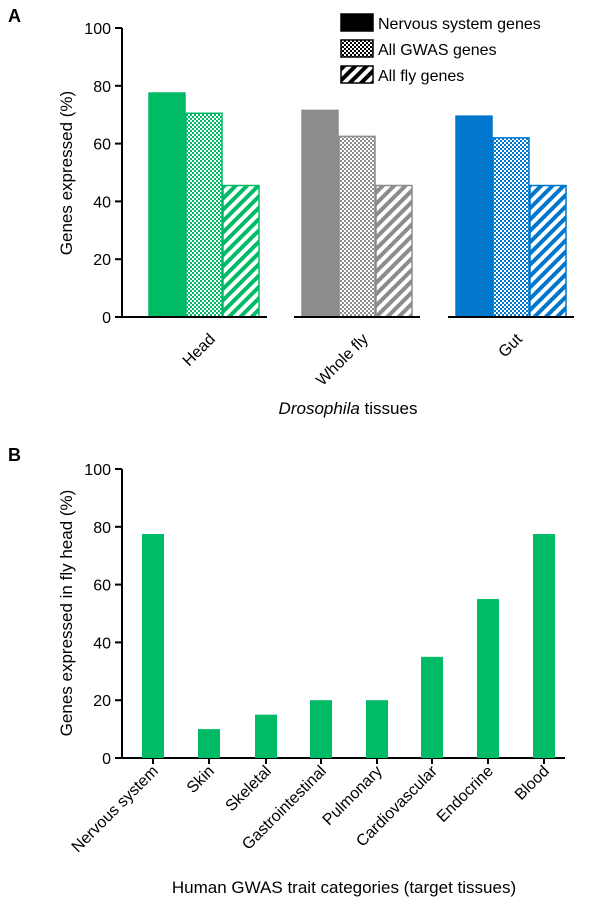 The image size is (592, 906). Describe the element at coordinates (106, 759) in the screenshot. I see `panel-b-ytick-label: 0` at that location.